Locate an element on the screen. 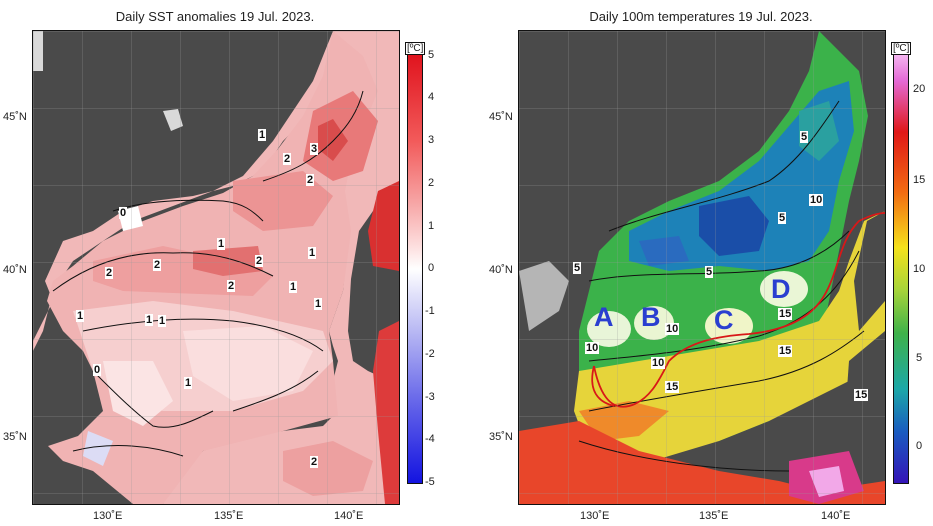 The image size is (933, 526). right-colorbar-tick: 10 is located at coordinates (919, 269).